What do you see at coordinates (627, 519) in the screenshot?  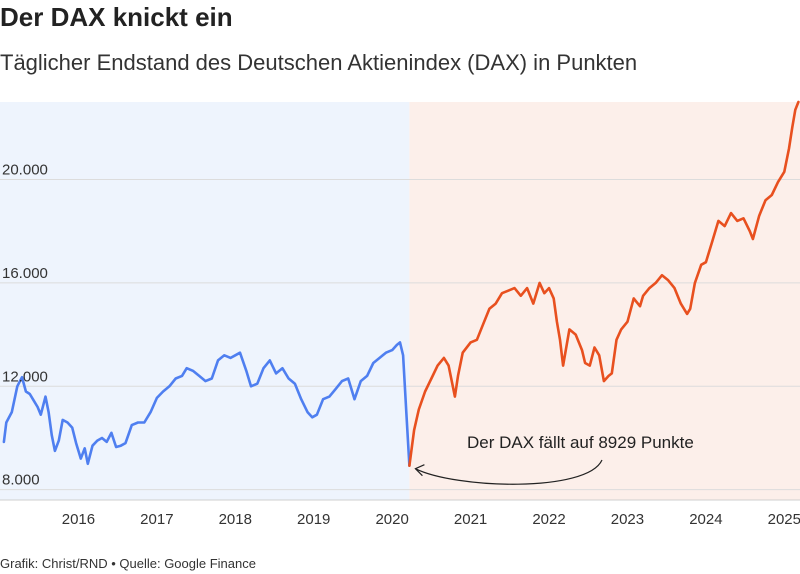 I see `x-tick-label: 2023` at bounding box center [627, 519].